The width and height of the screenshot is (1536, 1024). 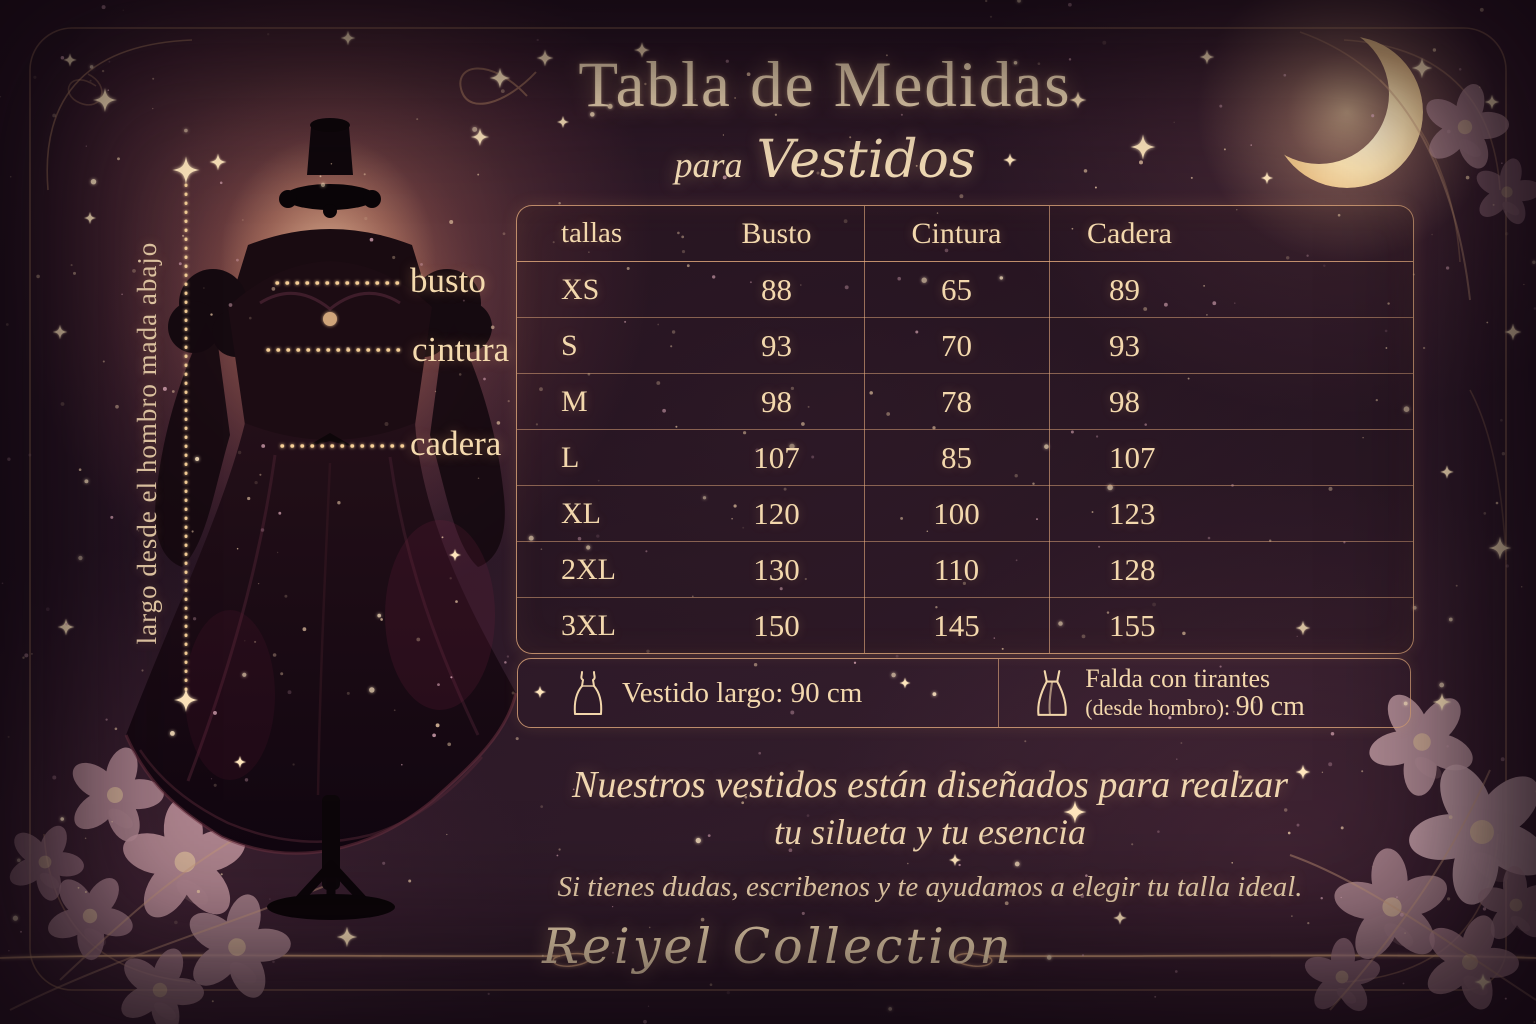 I want to click on column-header-tallas: tallas, so click(x=592, y=233).